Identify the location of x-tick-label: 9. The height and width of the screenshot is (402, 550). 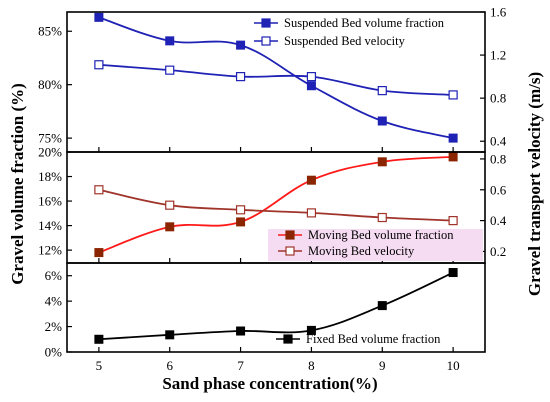
(382, 365).